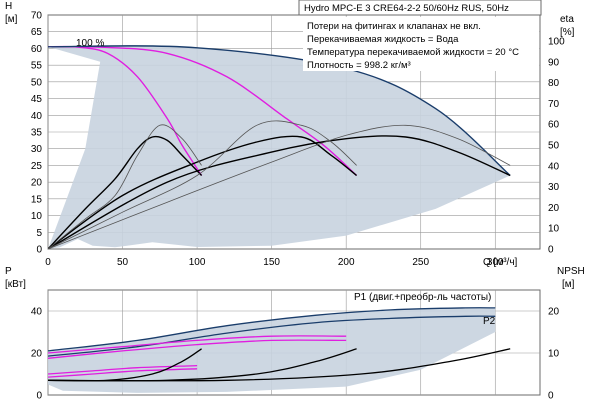 The width and height of the screenshot is (600, 400). Describe the element at coordinates (554, 208) in the screenshot. I see `eta-tick-label: 20` at that location.